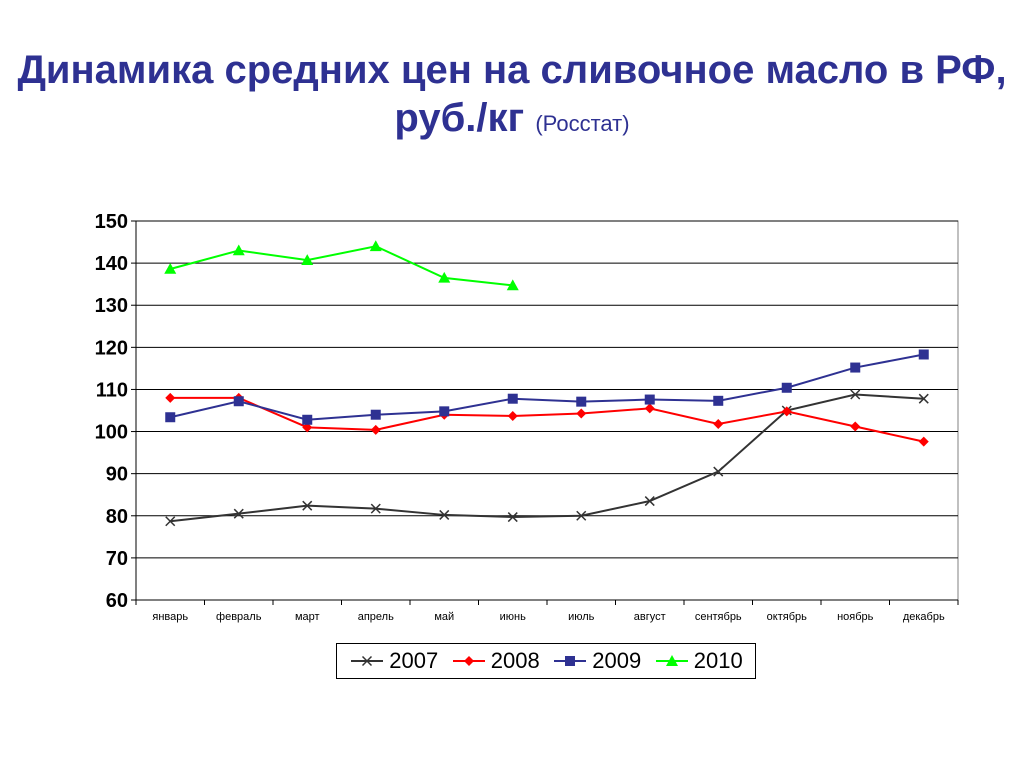 The image size is (1024, 768). I want to click on title-unit-line: руб./кг (Росстат), so click(512, 121).